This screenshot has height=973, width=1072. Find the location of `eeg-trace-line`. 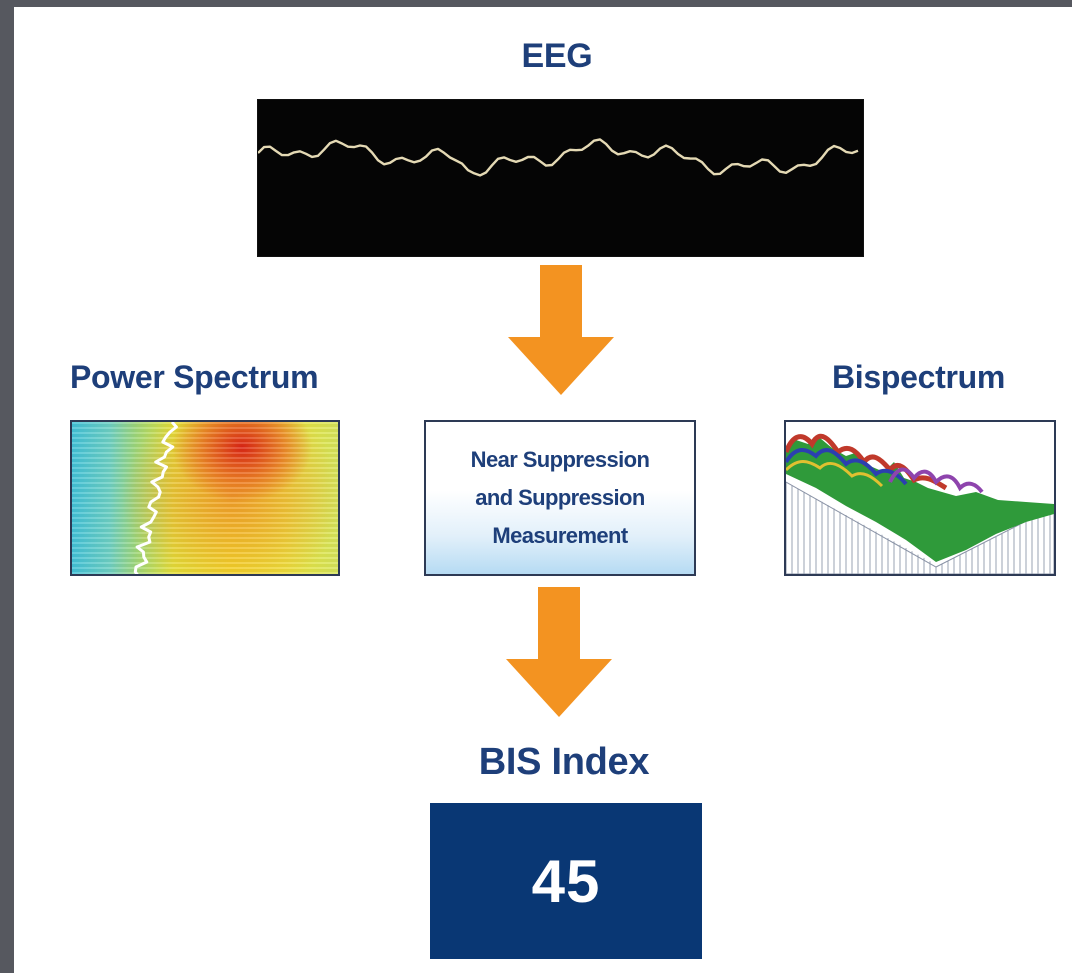

eeg-trace-line is located at coordinates (558, 157).